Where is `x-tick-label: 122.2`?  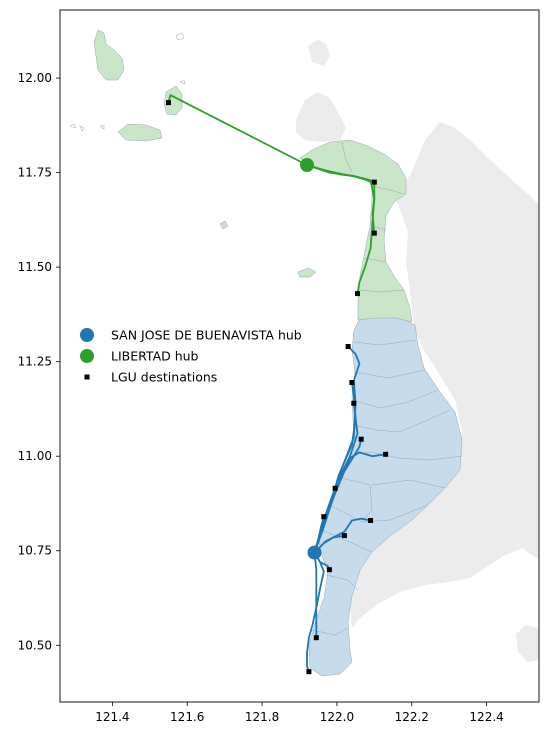
x-tick-label: 122.2 is located at coordinates (412, 717).